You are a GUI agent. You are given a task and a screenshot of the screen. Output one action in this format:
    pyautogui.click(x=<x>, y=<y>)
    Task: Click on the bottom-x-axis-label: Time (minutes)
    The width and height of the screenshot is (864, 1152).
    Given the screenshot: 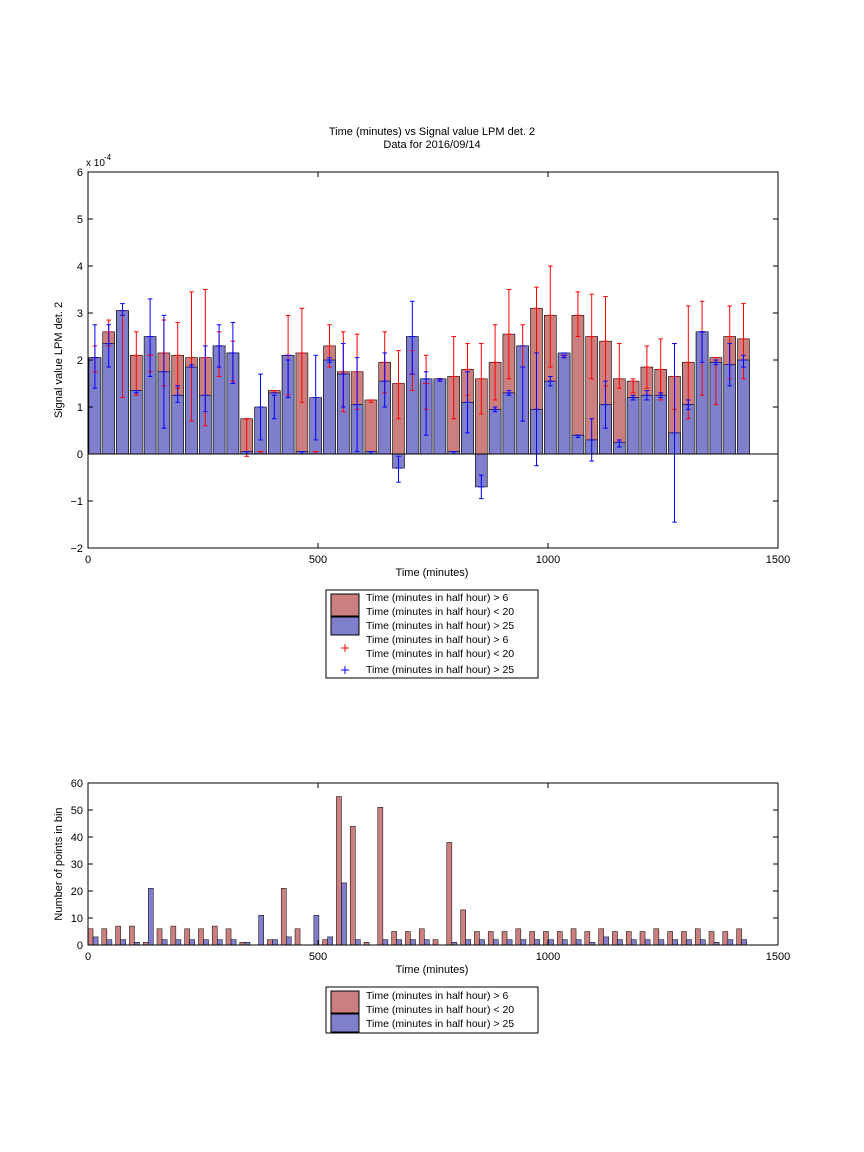 What is the action you would take?
    pyautogui.click(x=432, y=970)
    